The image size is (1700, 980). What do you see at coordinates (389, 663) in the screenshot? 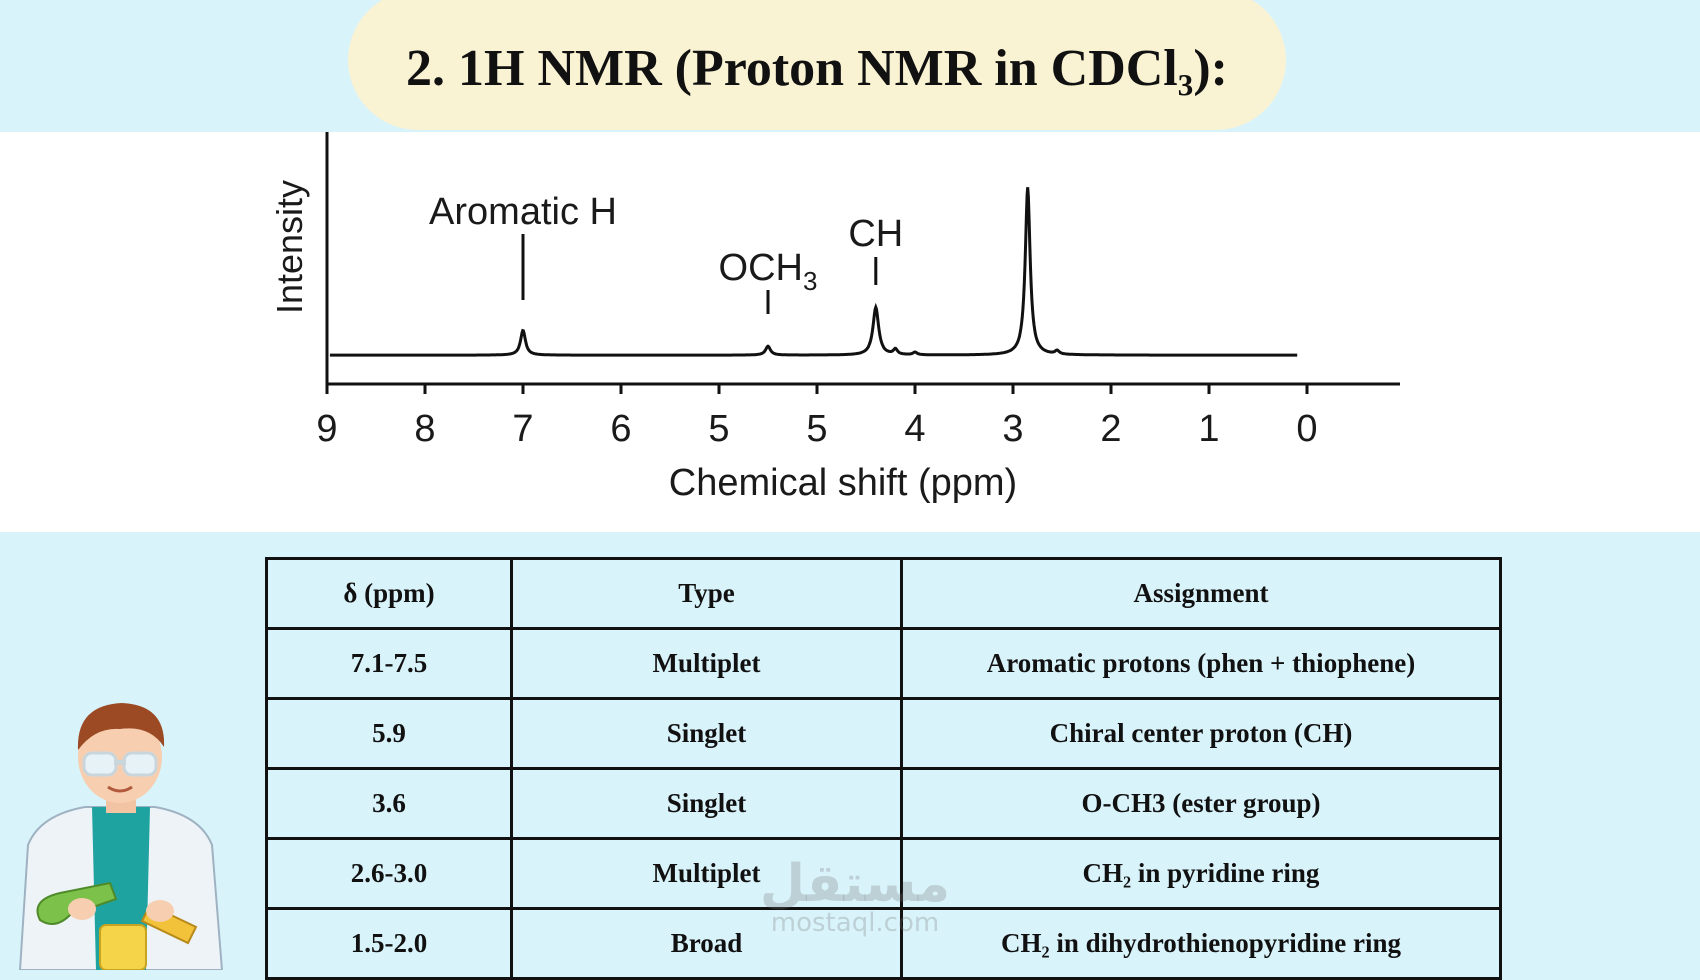
I see `cell-shift: 7.1-7.5` at bounding box center [389, 663].